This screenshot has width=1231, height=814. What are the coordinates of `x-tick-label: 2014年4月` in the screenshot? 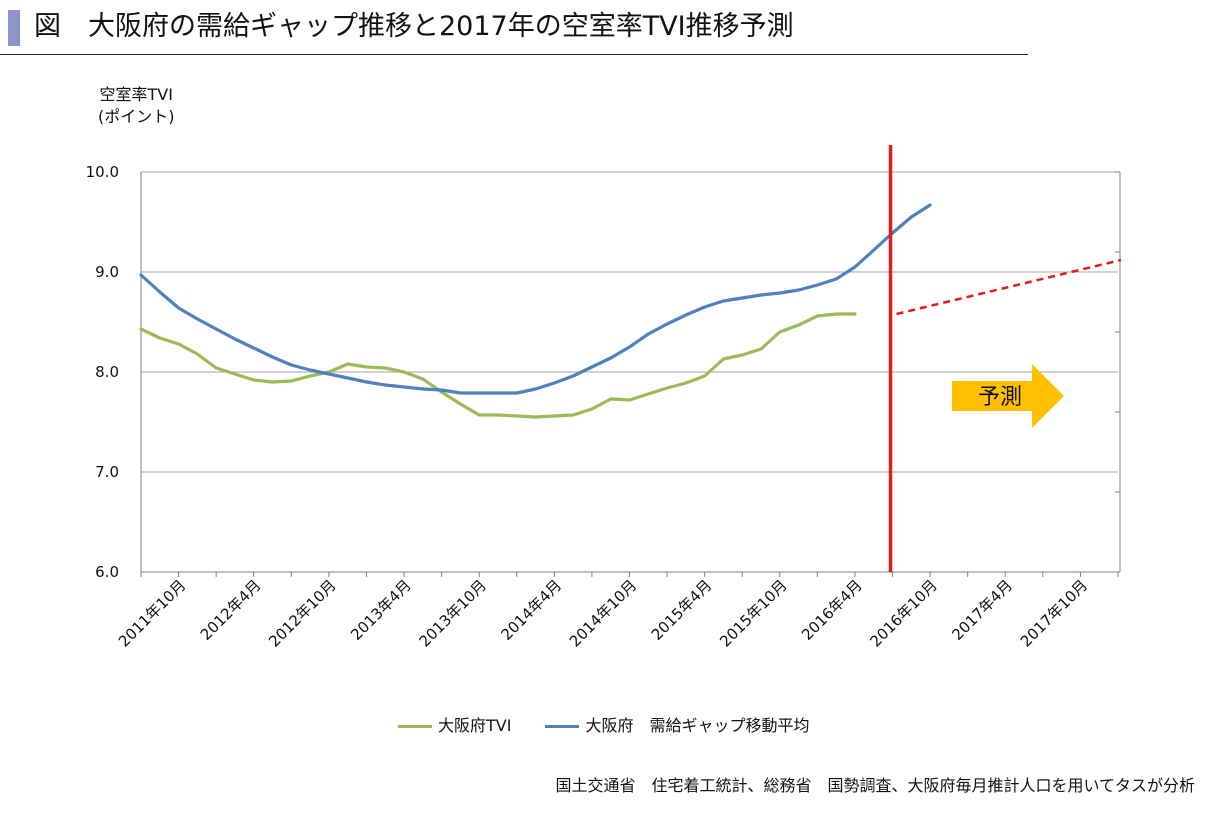 It's located at (531, 610).